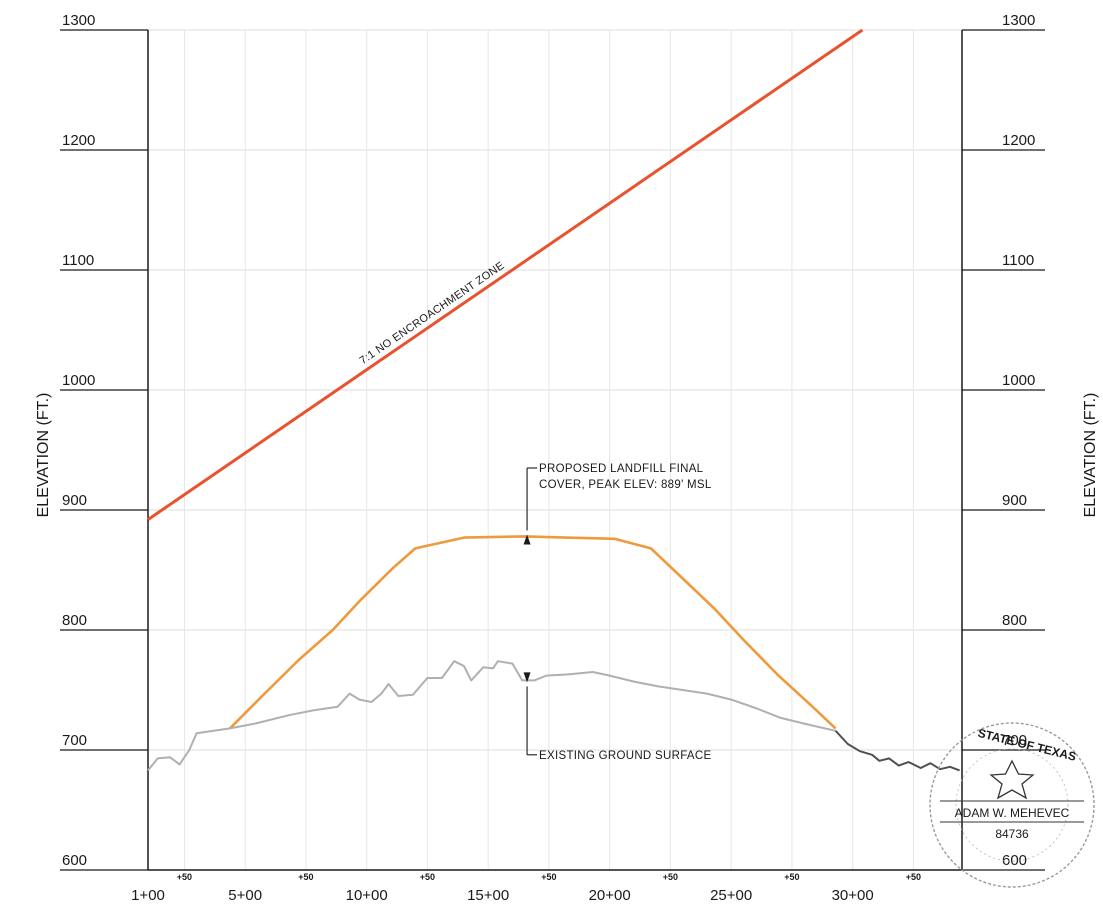 The height and width of the screenshot is (910, 1103). What do you see at coordinates (43, 455) in the screenshot?
I see `y-axis-title-left: ELEVATION (FT.)` at bounding box center [43, 455].